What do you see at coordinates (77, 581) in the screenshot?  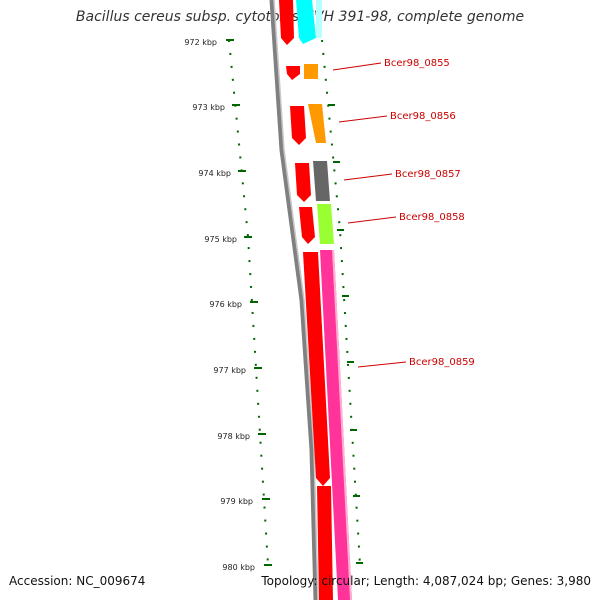 I see `accession-text: Accession: NC_009674` at bounding box center [77, 581].